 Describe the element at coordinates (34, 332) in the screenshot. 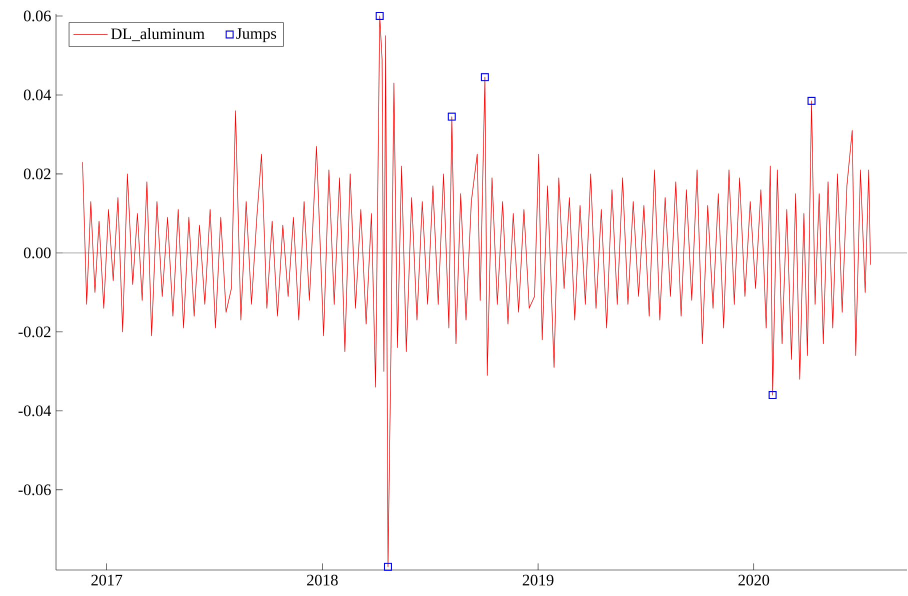

I see `y-tick-label: -0.02` at that location.